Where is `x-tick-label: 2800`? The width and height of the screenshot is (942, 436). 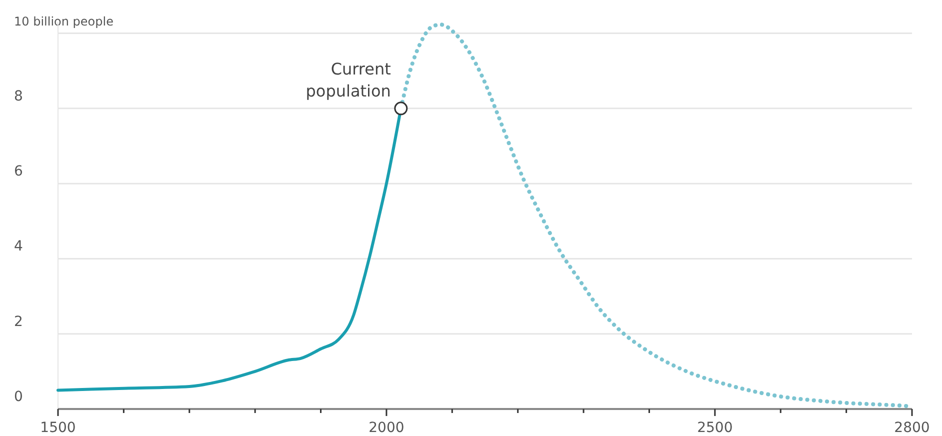 x-tick-label: 2800 is located at coordinates (912, 428).